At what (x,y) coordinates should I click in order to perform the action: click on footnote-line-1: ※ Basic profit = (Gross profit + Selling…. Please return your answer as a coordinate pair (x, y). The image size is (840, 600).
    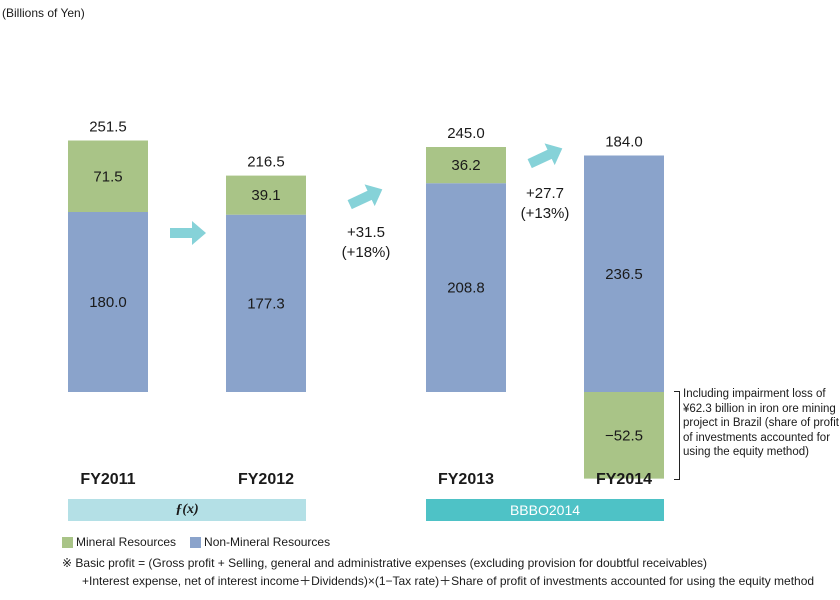
    Looking at the image, I should click on (385, 563).